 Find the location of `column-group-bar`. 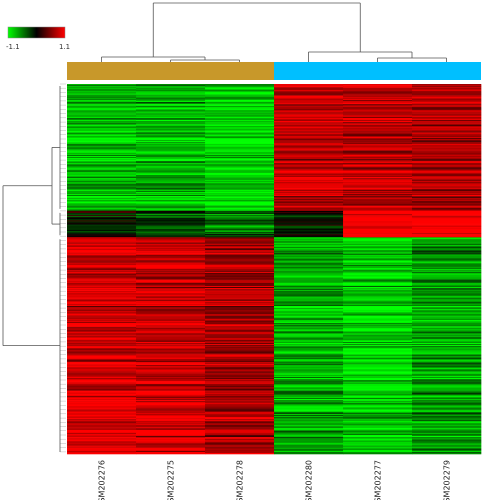

column-group-bar is located at coordinates (274, 71).